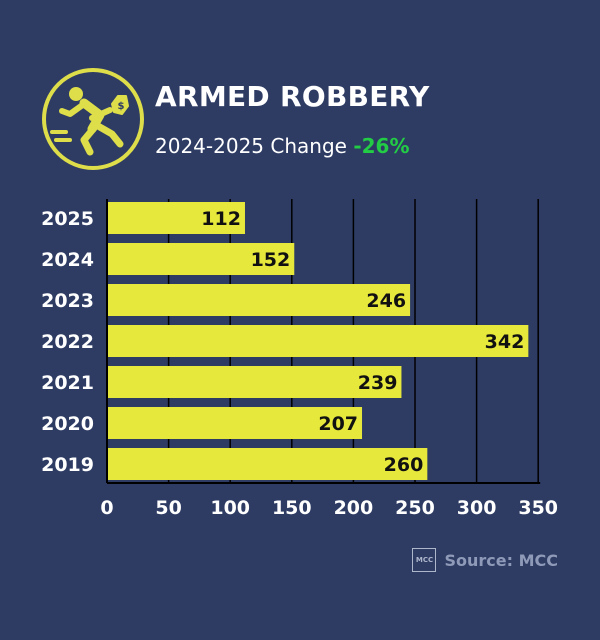  What do you see at coordinates (292, 508) in the screenshot?
I see `x-tick-label: 150` at bounding box center [292, 508].